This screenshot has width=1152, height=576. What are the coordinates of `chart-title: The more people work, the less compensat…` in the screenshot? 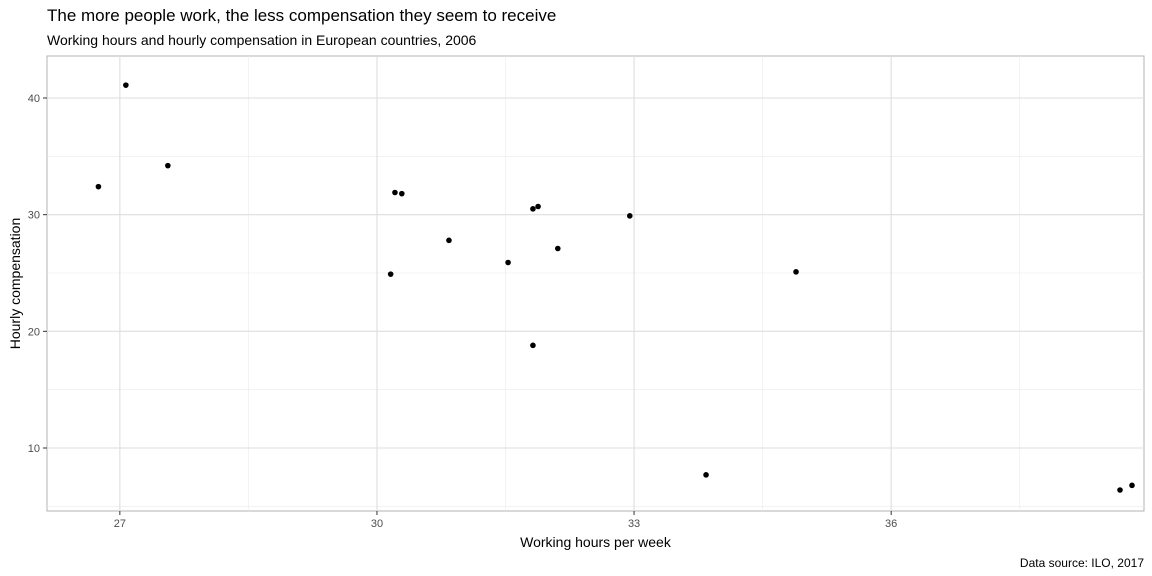 It's located at (302, 15).